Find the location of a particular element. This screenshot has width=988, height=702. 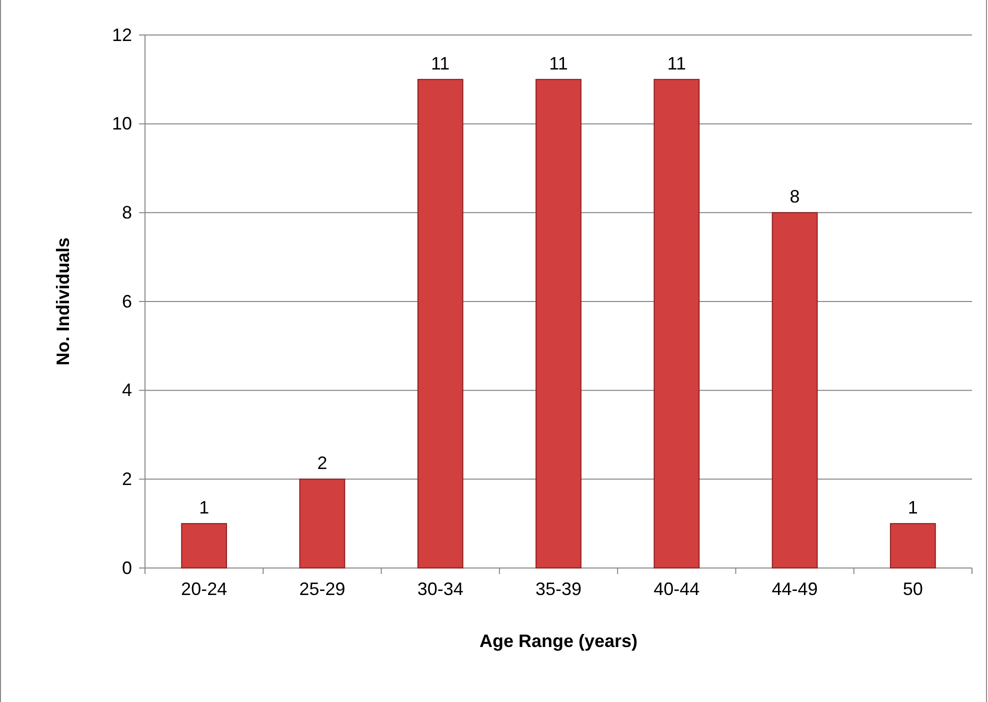

x-tick-label: 44-49 is located at coordinates (795, 589).